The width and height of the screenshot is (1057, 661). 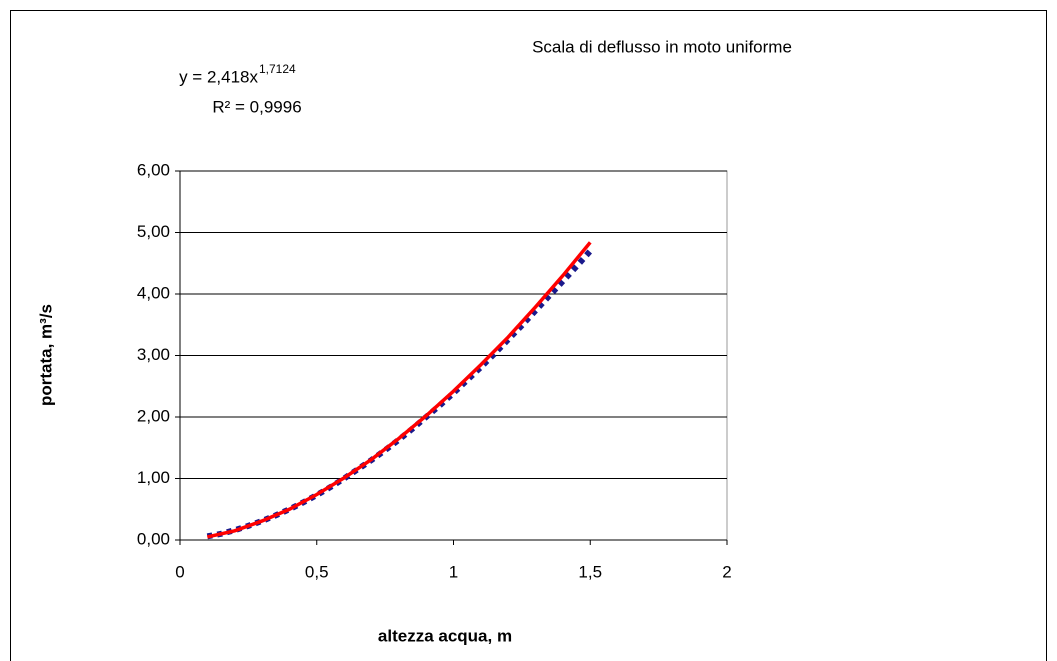 I want to click on y-axis-label: portata, m³/s, so click(x=45, y=355).